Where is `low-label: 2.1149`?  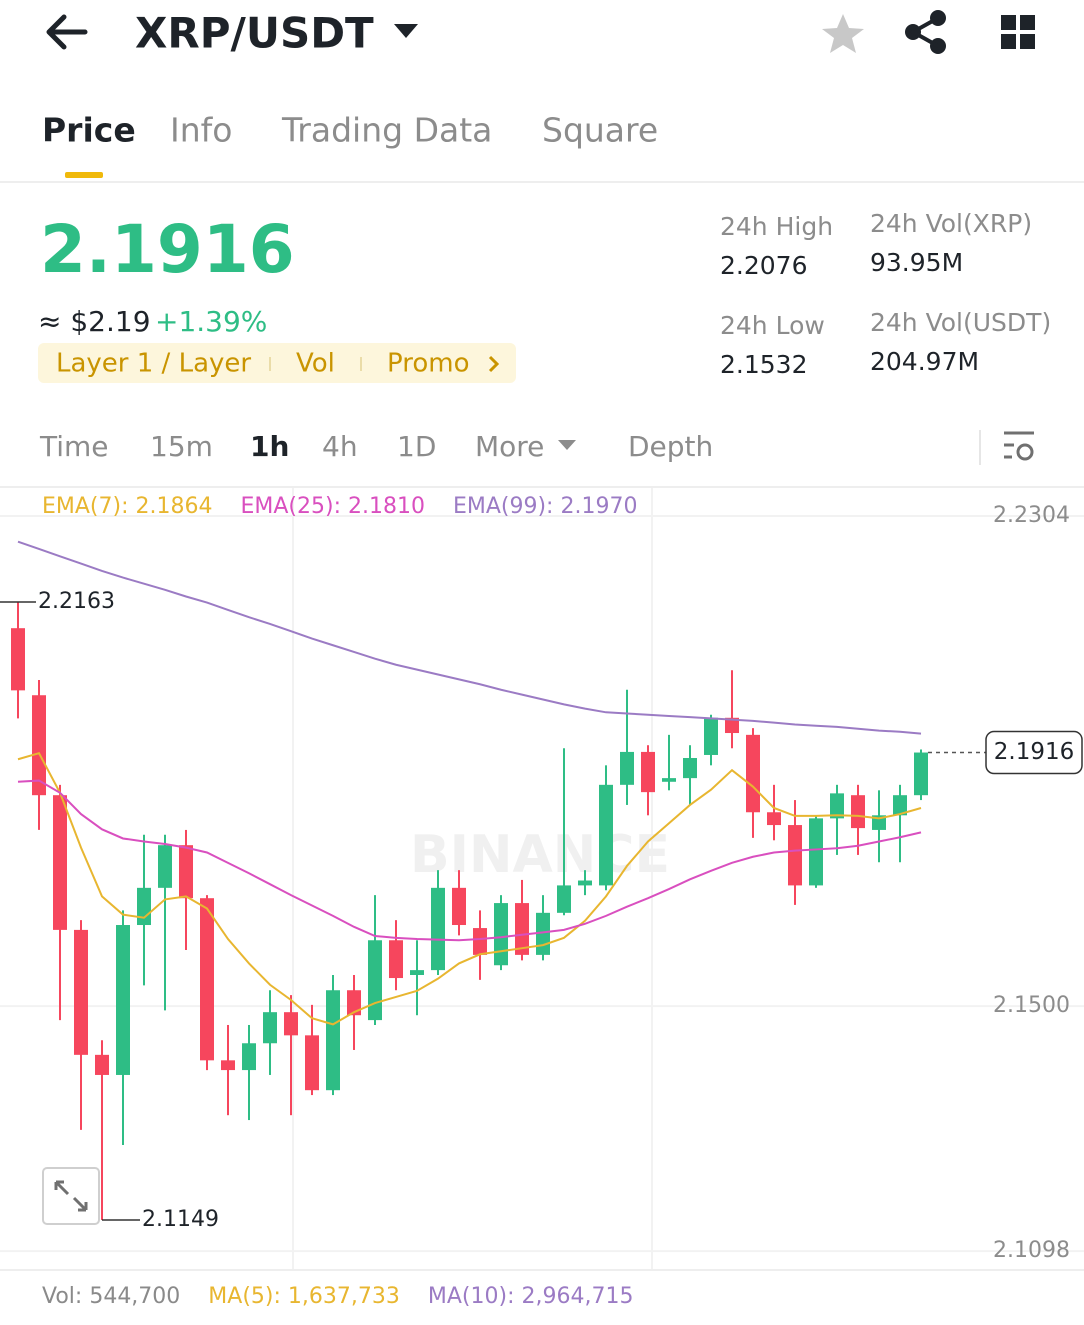
low-label: 2.1149 is located at coordinates (180, 1219).